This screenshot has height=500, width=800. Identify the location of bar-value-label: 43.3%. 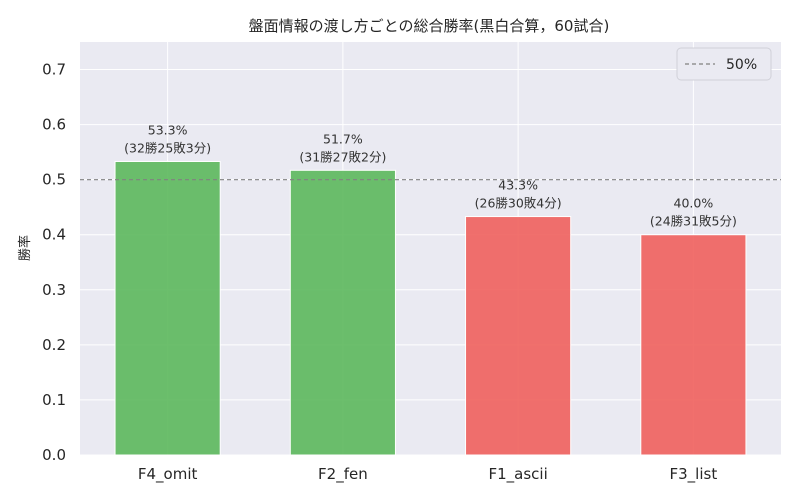
(518, 185).